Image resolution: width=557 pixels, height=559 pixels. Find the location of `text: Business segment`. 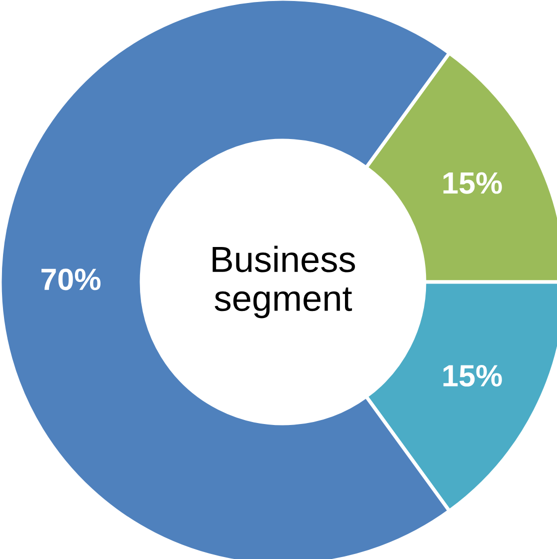

text: Business segment is located at coordinates (283, 282).